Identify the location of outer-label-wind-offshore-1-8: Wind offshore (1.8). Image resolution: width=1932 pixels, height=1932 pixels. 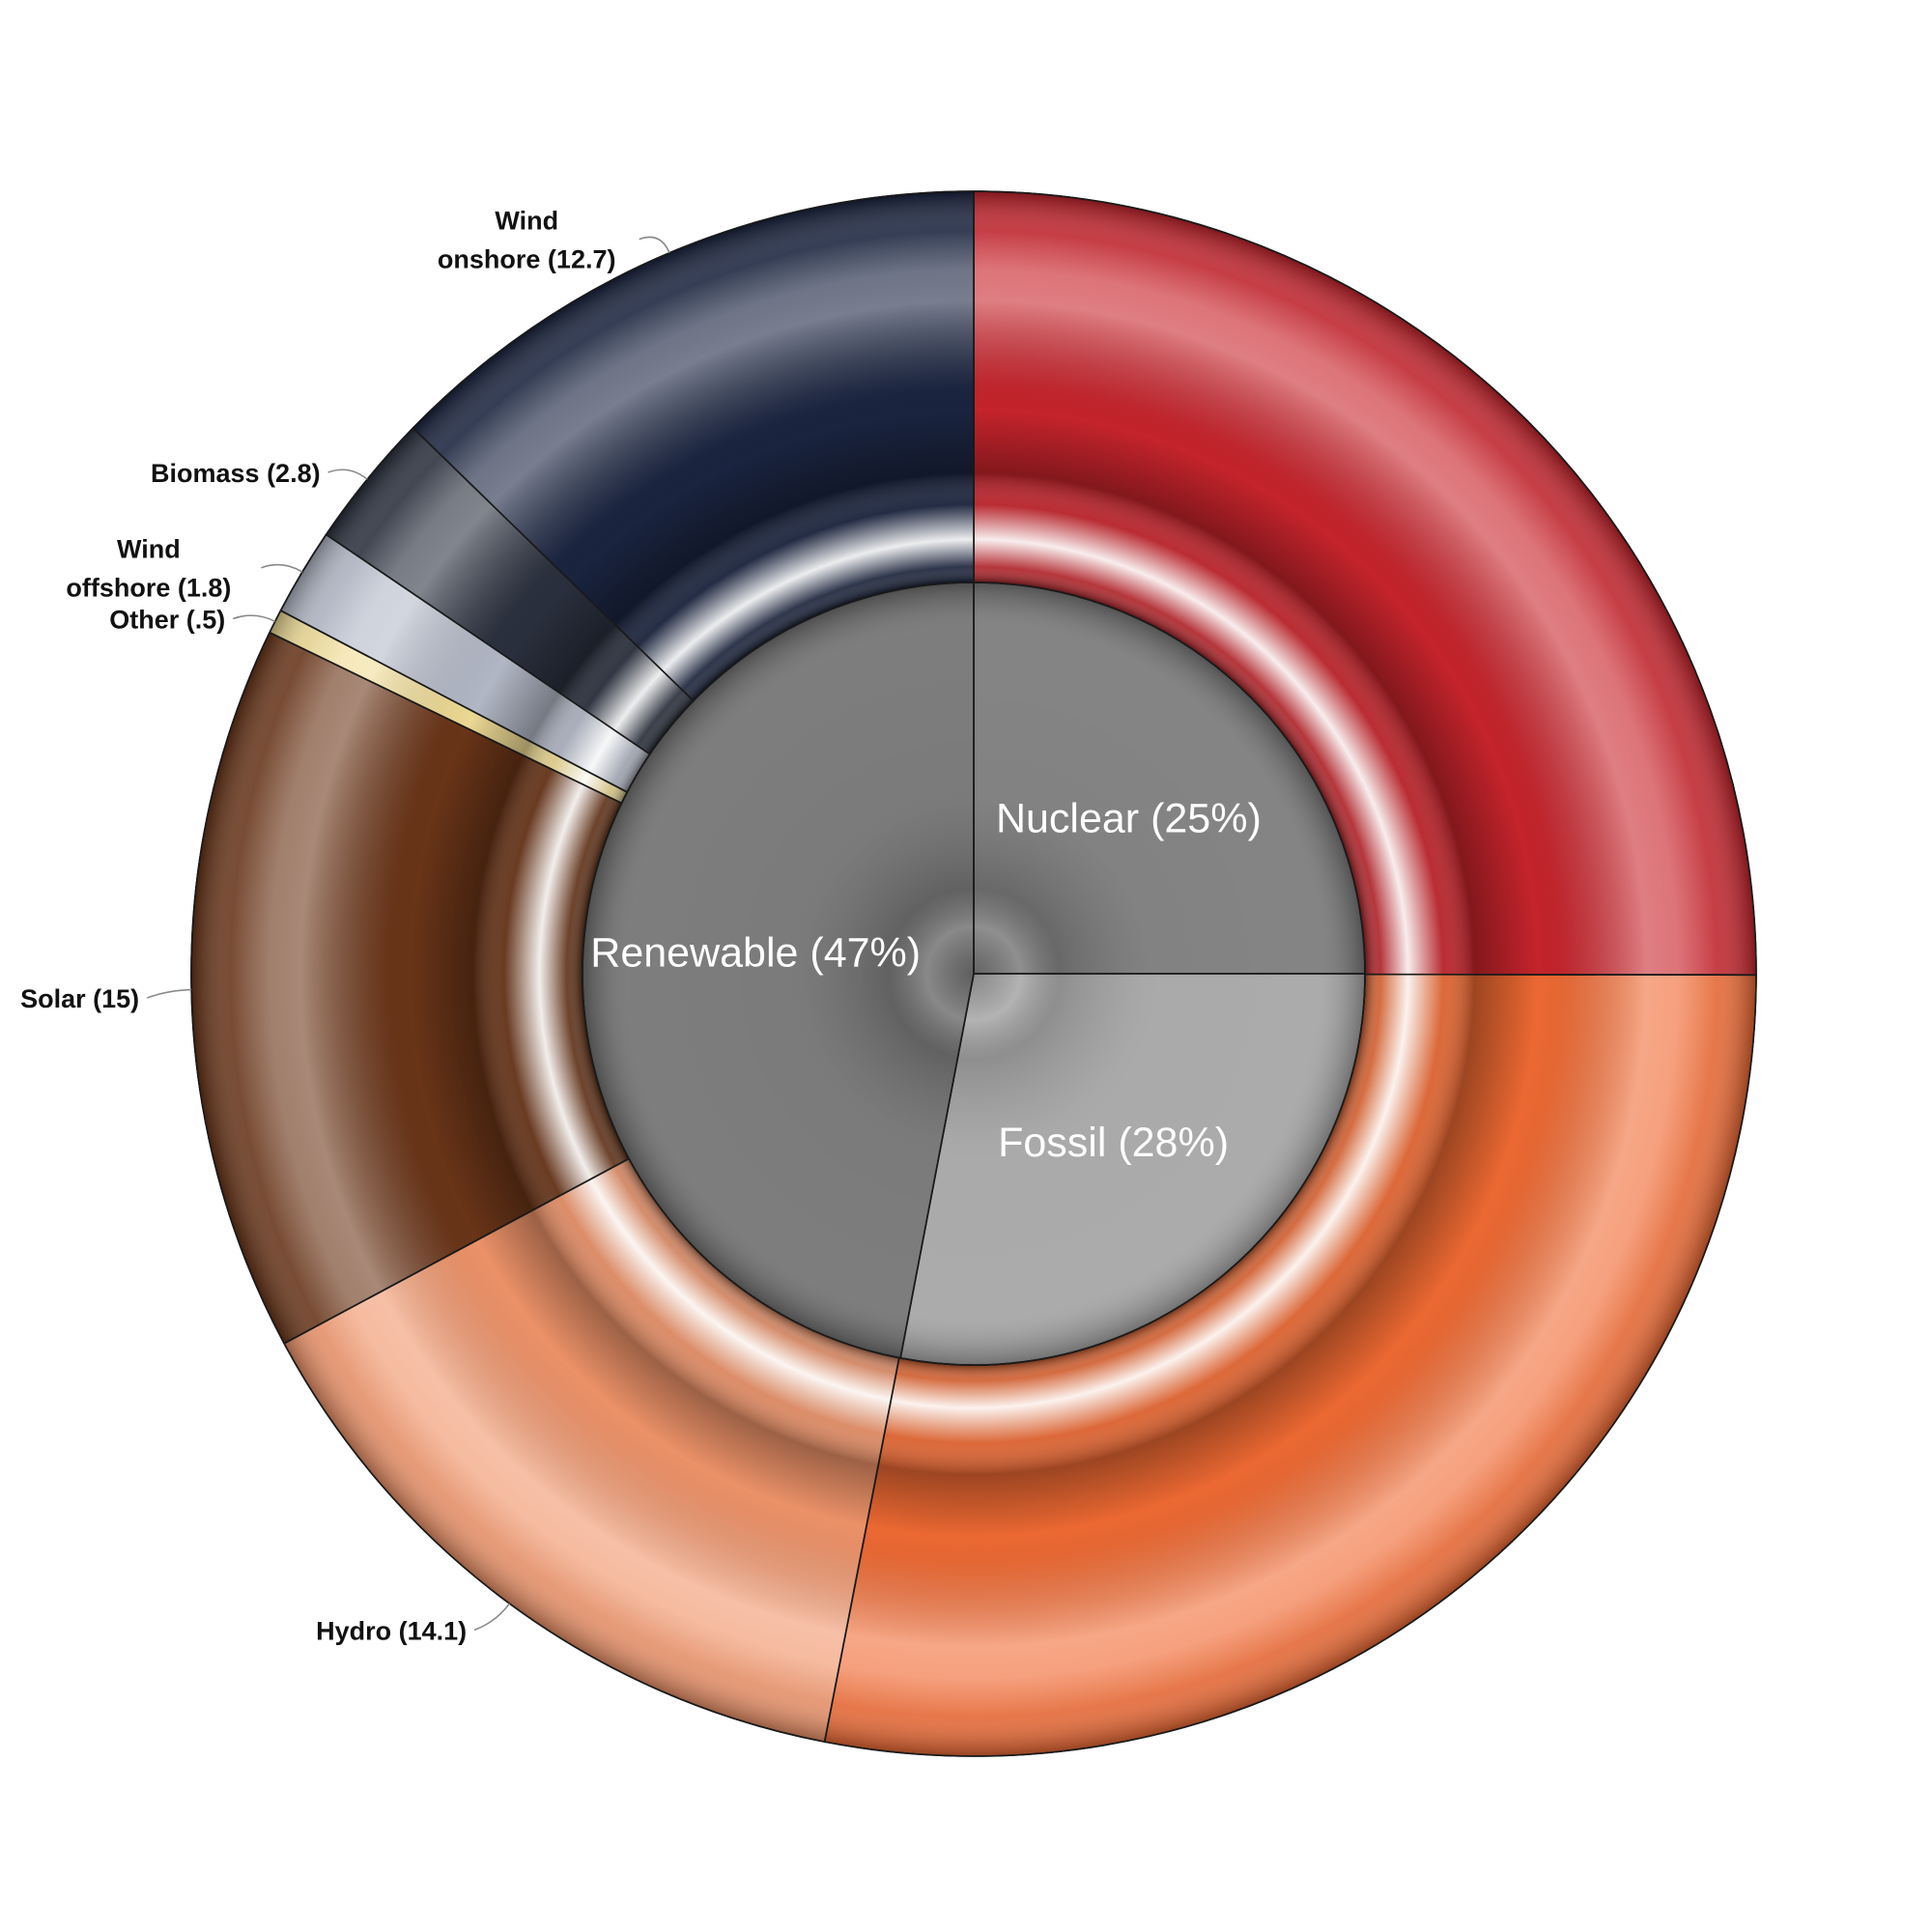
(148, 569).